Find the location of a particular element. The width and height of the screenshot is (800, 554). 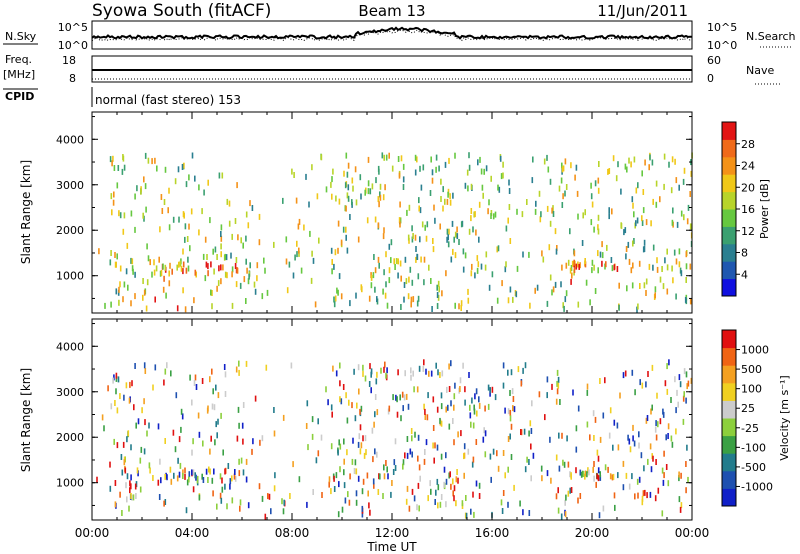

x-axis-label: Time UT is located at coordinates (391, 547).